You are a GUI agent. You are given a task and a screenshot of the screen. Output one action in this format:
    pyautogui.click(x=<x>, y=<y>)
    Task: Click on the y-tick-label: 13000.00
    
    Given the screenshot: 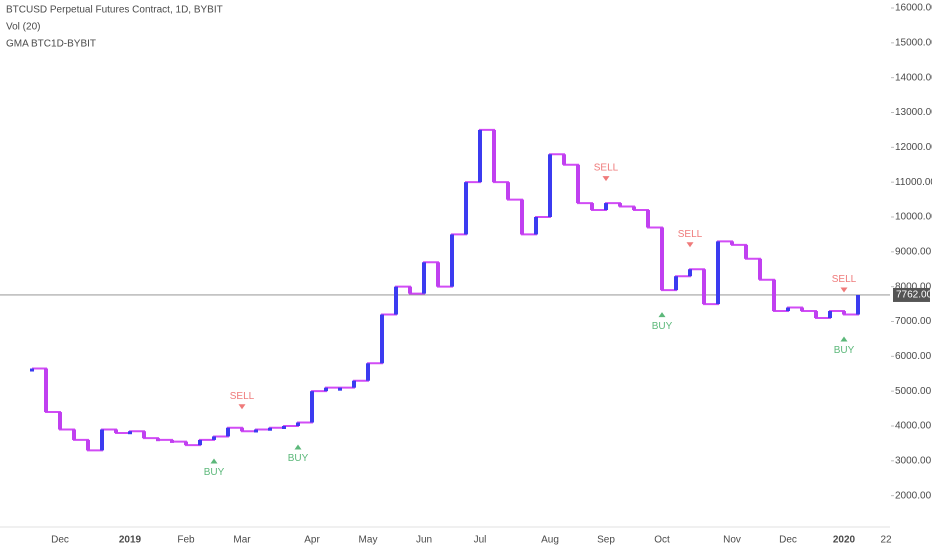 What is the action you would take?
    pyautogui.click(x=913, y=112)
    